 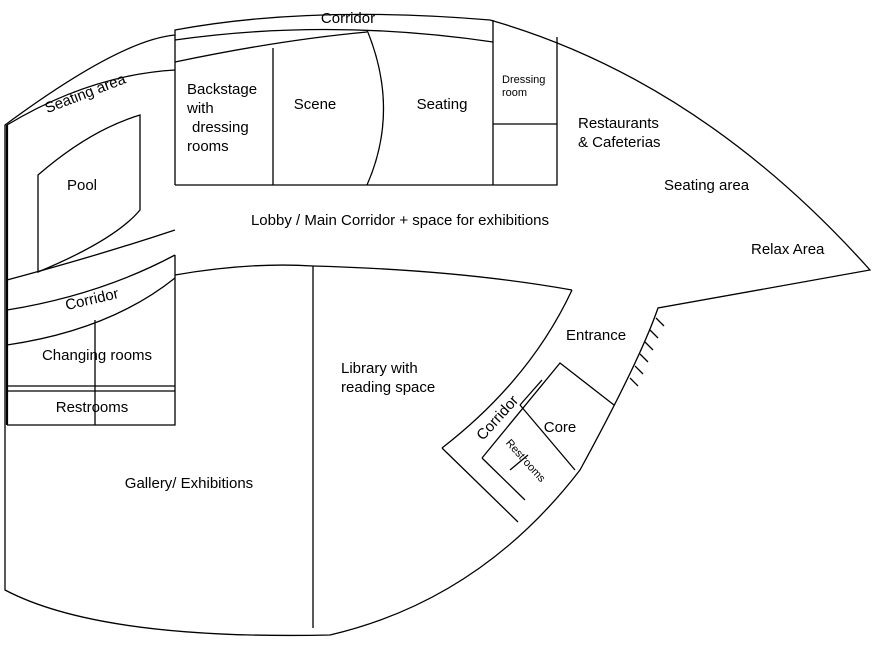 What do you see at coordinates (334, 35) in the screenshot?
I see `corridor-top-inner-line` at bounding box center [334, 35].